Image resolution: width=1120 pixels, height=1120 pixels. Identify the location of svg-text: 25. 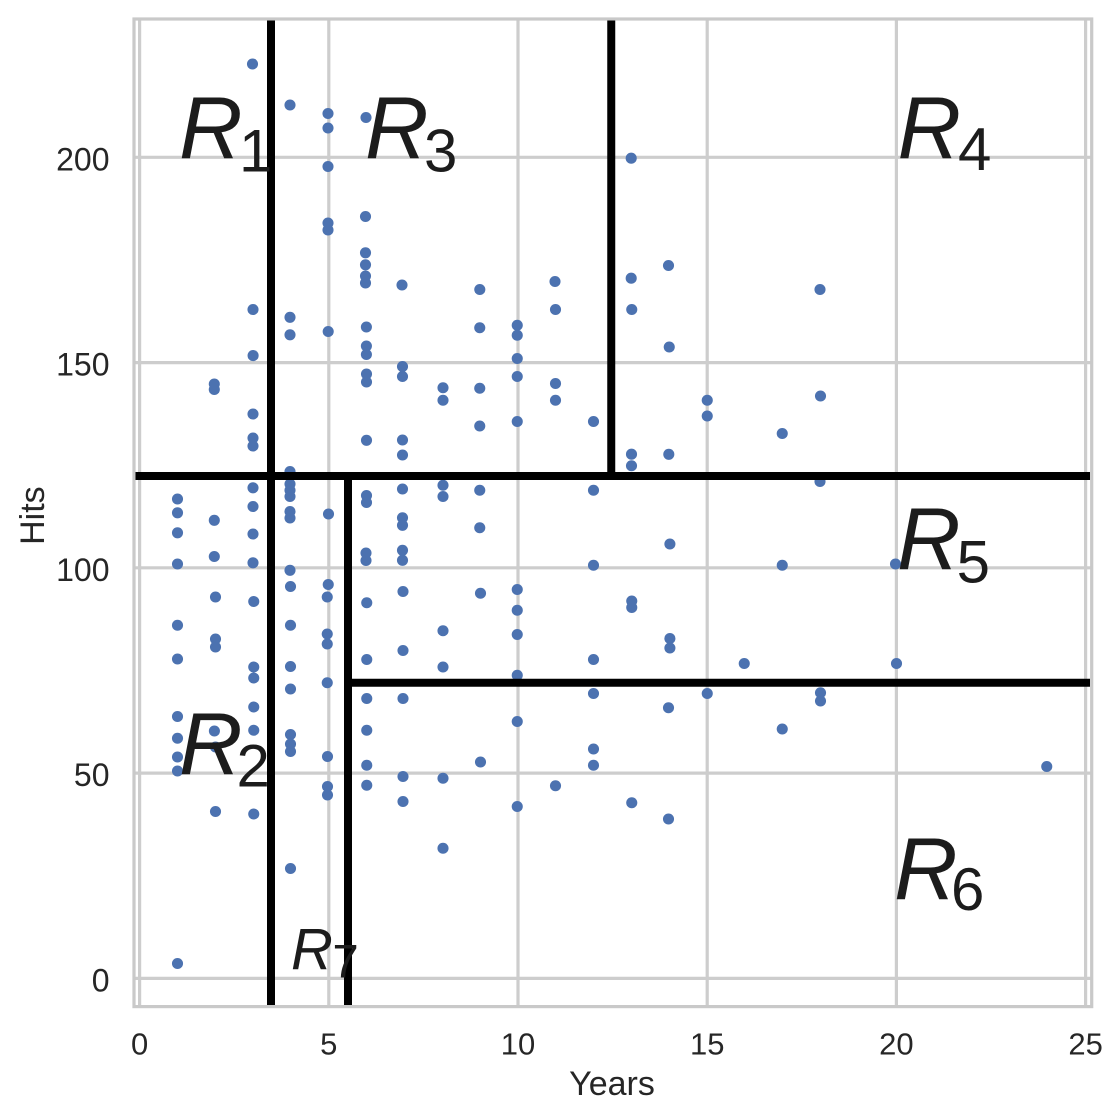
(1085, 1044).